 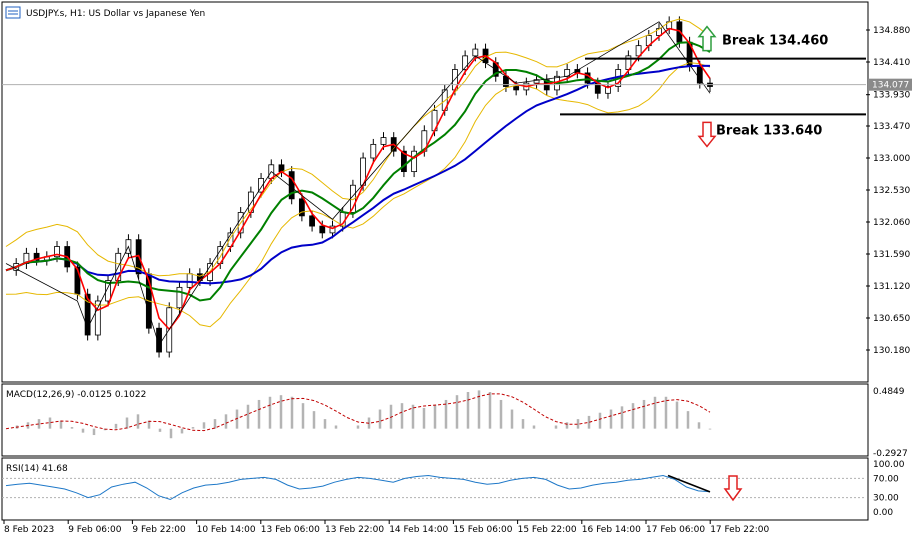 I want to click on time-tick-label: 17 Feb 06:00, so click(x=675, y=530).